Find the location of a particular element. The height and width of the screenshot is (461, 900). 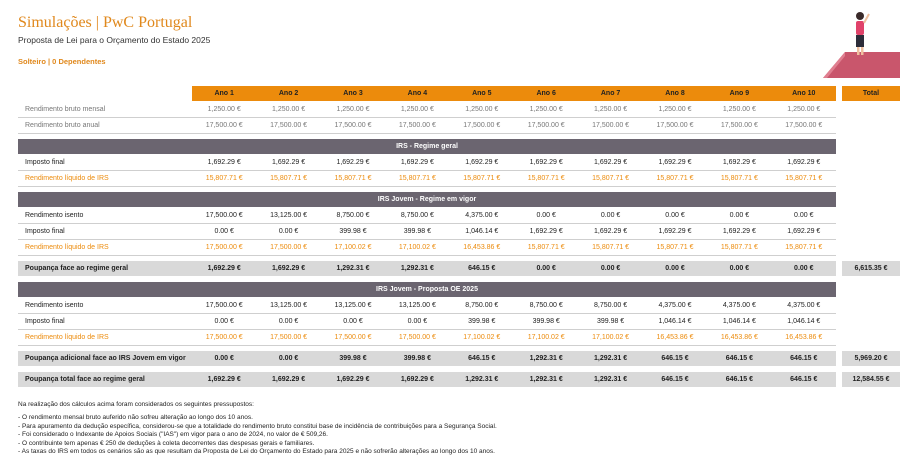

row-label: Rendimento isento is located at coordinates (54, 215).